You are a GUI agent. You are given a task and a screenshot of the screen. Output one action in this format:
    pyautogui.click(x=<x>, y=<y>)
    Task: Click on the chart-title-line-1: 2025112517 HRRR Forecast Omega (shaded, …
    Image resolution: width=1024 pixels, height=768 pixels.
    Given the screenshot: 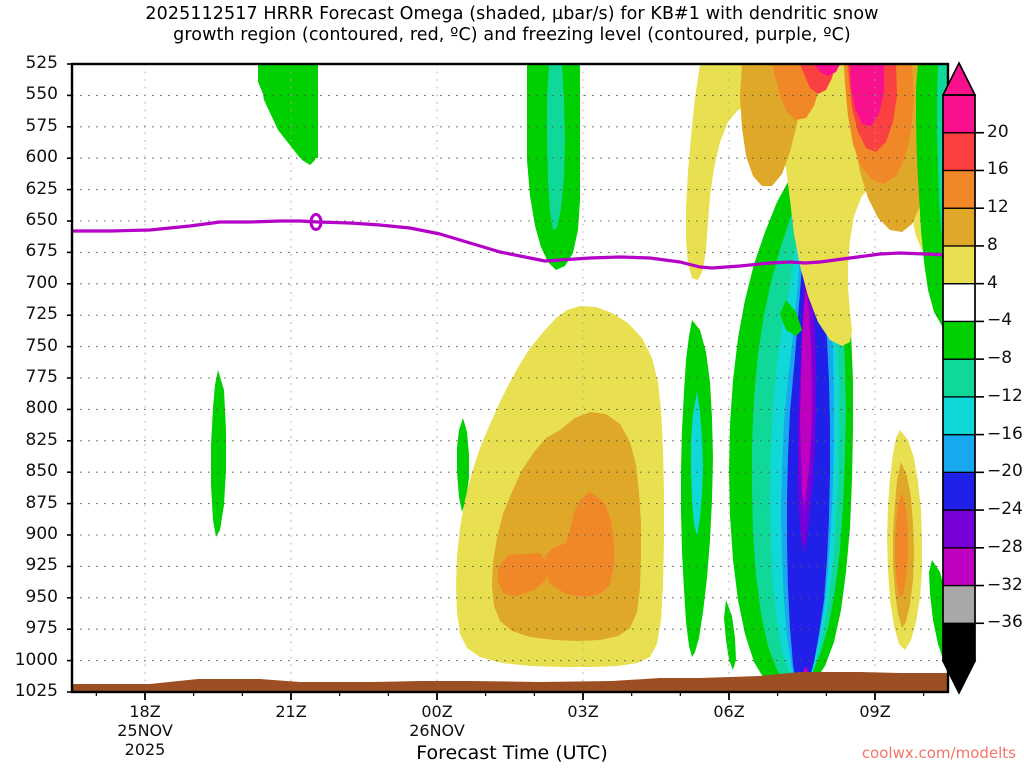 What is the action you would take?
    pyautogui.click(x=512, y=14)
    